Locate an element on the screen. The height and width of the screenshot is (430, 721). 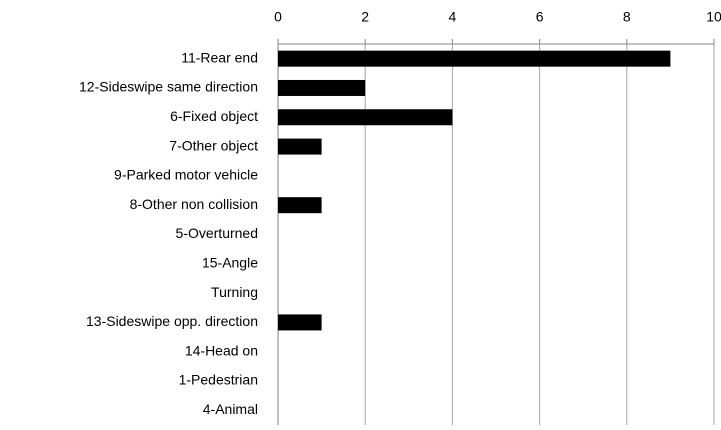
y-tick-label: 15-Angle is located at coordinates (230, 263).